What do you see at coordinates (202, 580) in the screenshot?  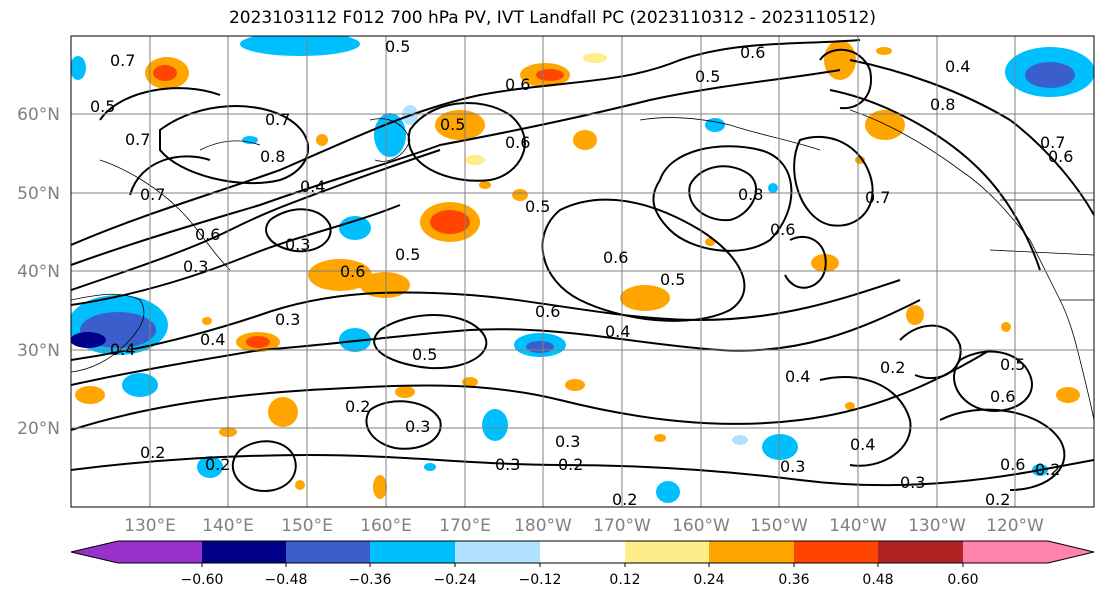 I see `colorbar-tick-label: −0.60` at bounding box center [202, 580].